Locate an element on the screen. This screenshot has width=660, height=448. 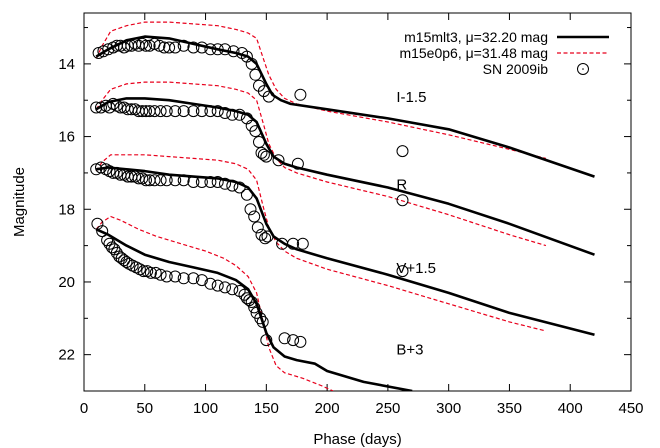
band-label-v-1-5: V+1.5 is located at coordinates (416, 268).